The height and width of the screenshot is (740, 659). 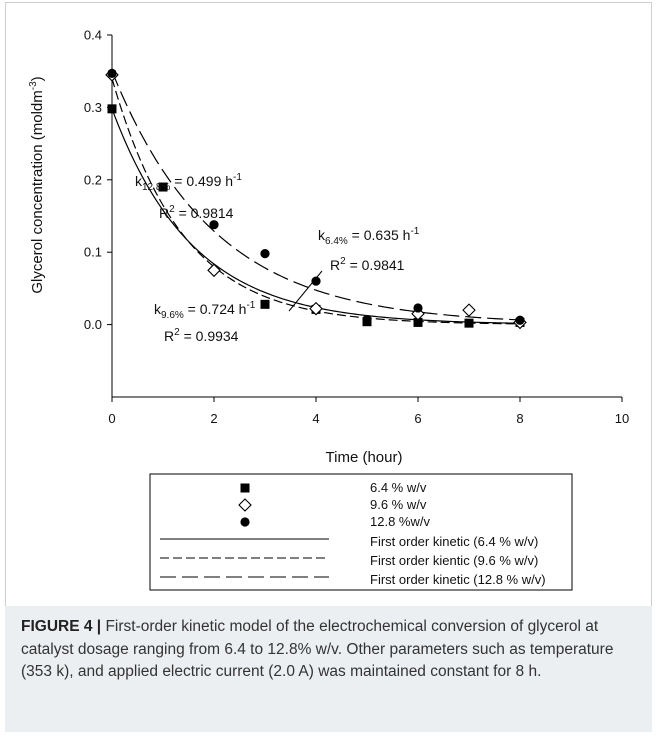 What do you see at coordinates (201, 335) in the screenshot?
I see `r-squared-annotation: R2 = 0.9934` at bounding box center [201, 335].